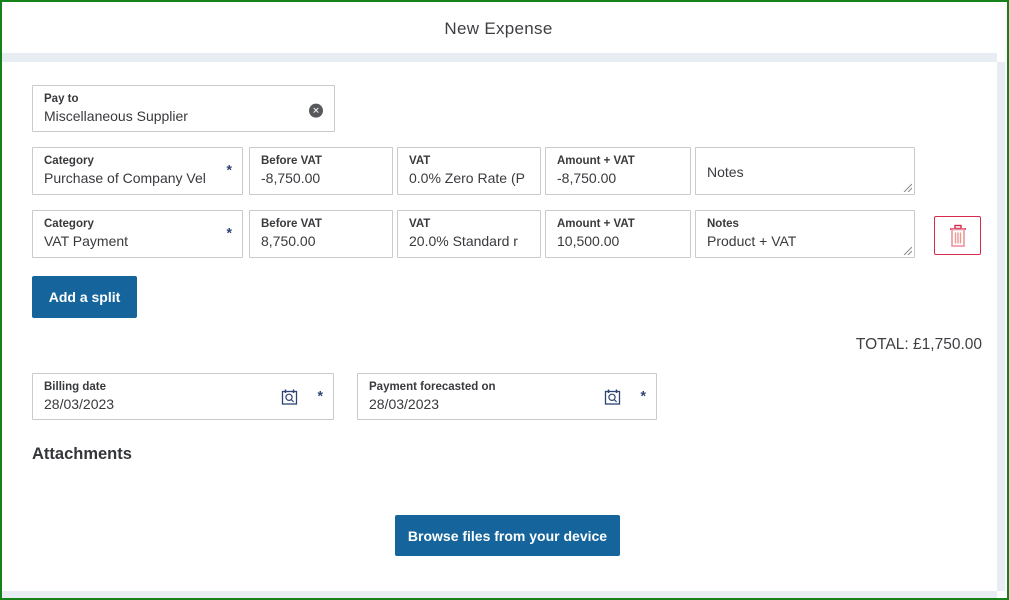 This screenshot has width=1009, height=600. What do you see at coordinates (805, 234) in the screenshot?
I see `notes-field-row2: Notes Product + VAT` at bounding box center [805, 234].